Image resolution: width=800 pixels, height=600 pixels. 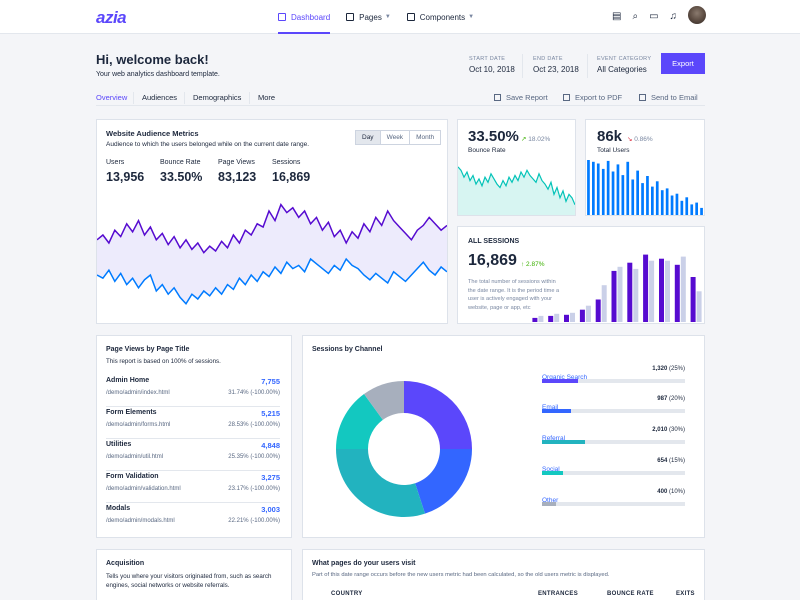 What do you see at coordinates (697, 15) in the screenshot?
I see `avatar` at bounding box center [697, 15].